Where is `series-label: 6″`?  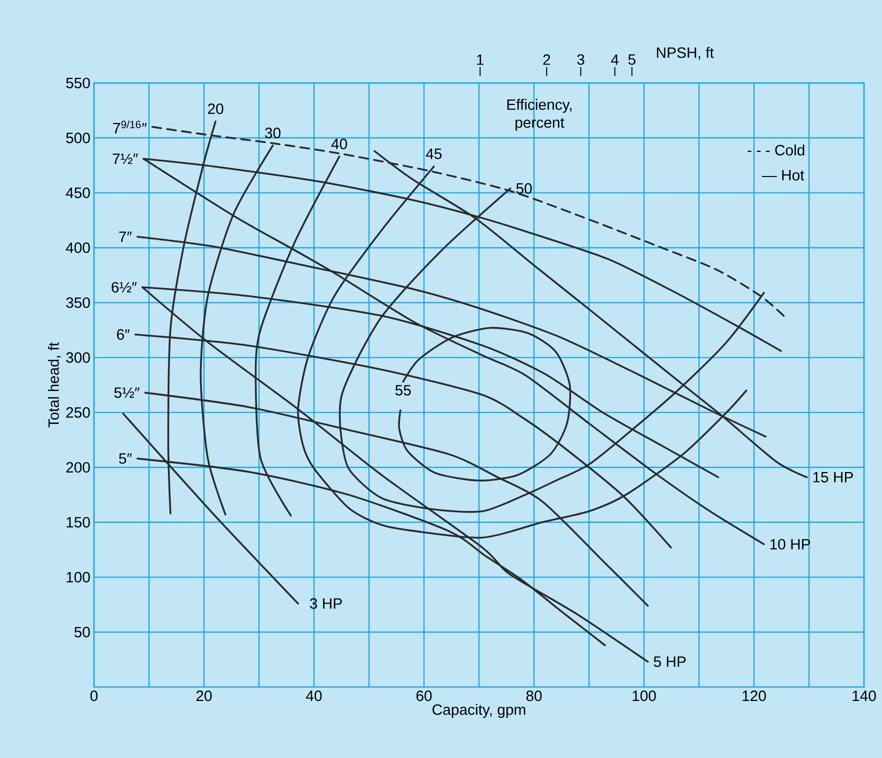 series-label: 6″ is located at coordinates (123, 334).